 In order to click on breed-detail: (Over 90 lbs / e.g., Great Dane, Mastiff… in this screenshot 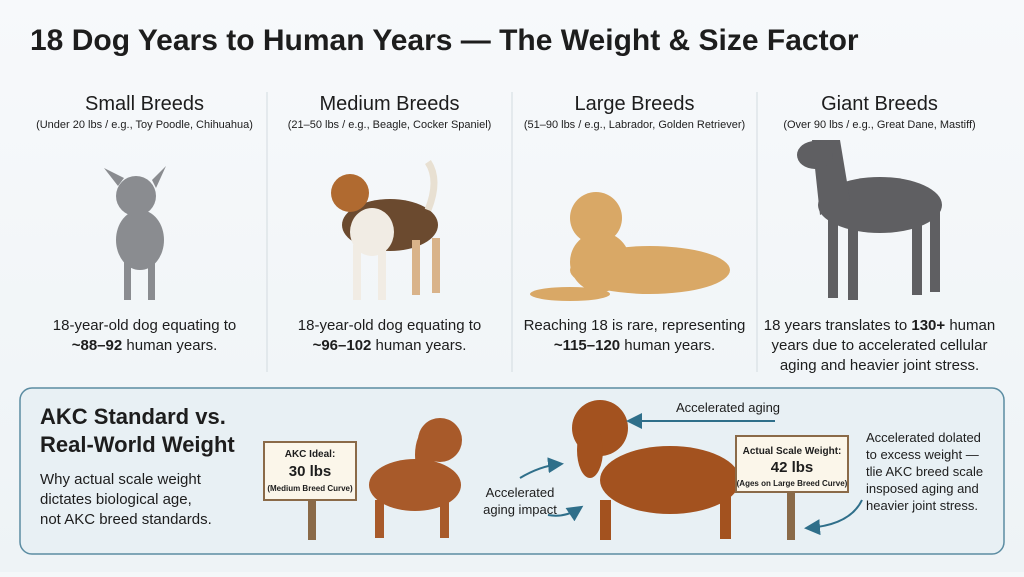, I will do `click(879, 125)`.